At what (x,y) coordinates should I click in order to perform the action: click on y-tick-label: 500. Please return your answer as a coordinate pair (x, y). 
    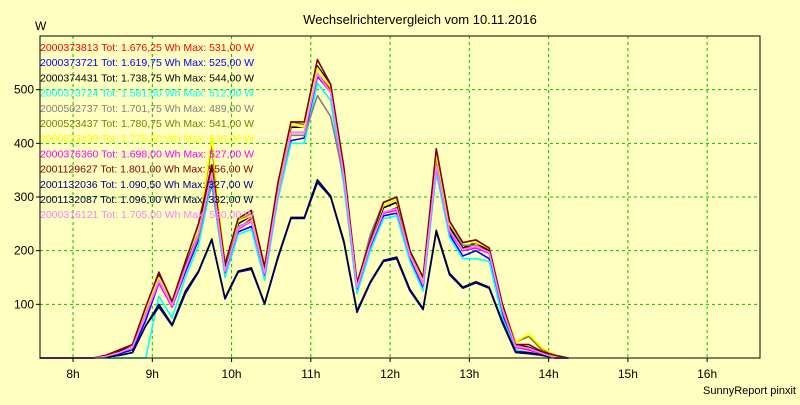
    Looking at the image, I should click on (24, 90).